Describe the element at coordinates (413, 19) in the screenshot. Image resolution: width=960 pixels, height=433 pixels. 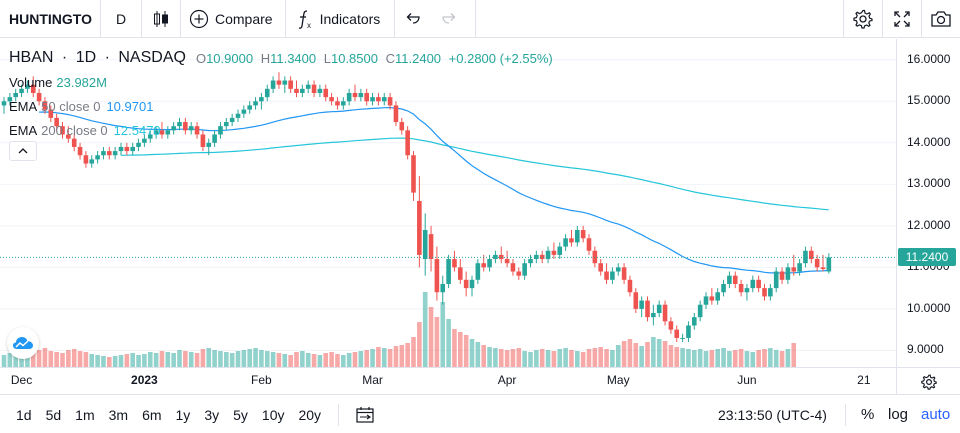
I see `undo-button` at that location.